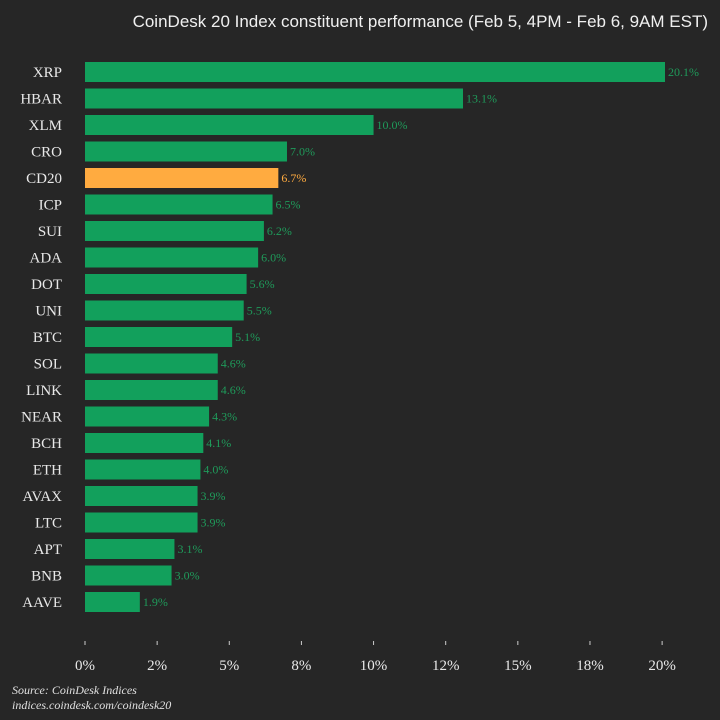 This screenshot has height=720, width=720. I want to click on bar-avax, so click(141, 496).